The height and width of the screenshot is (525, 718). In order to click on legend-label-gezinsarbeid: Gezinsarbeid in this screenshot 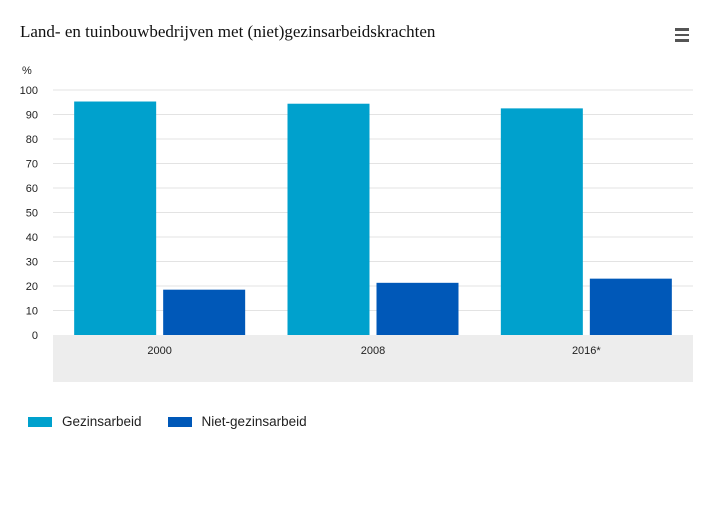, I will do `click(102, 421)`.